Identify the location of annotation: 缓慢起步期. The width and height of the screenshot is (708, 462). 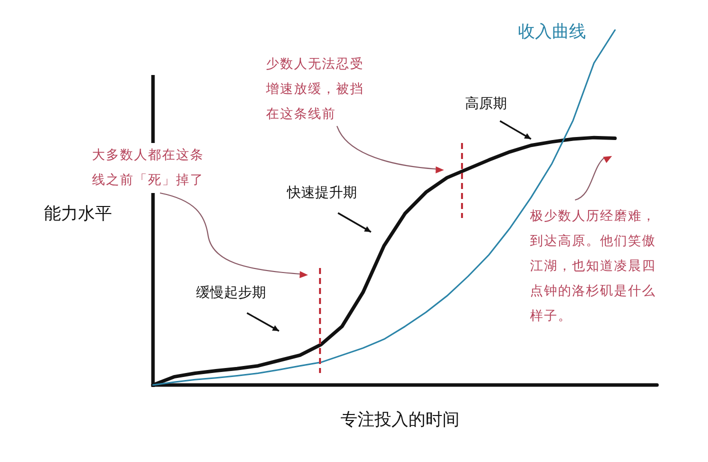
(231, 293).